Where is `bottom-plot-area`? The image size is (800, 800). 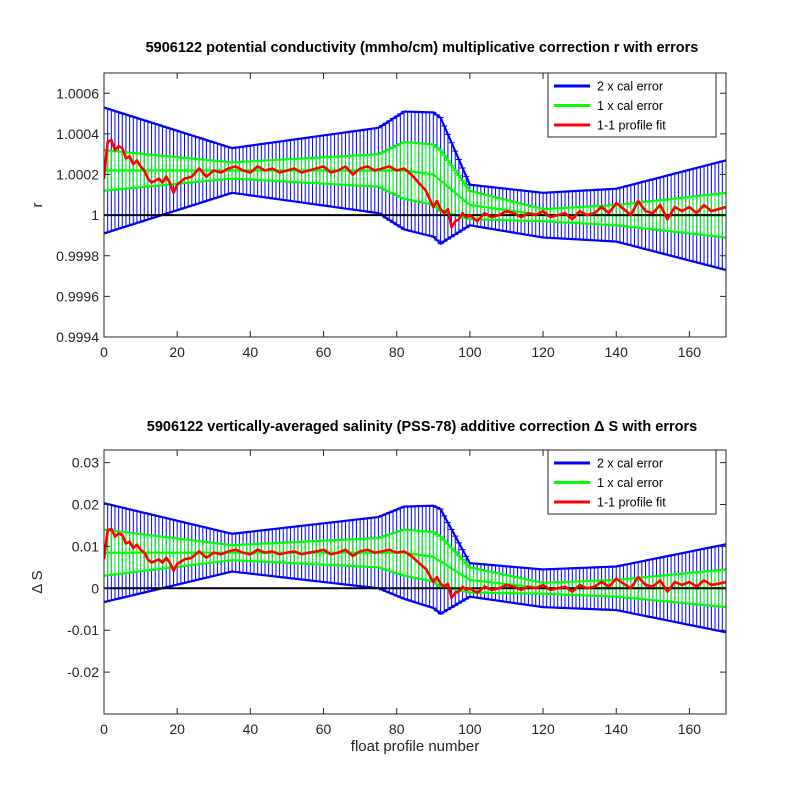 bottom-plot-area is located at coordinates (415, 568).